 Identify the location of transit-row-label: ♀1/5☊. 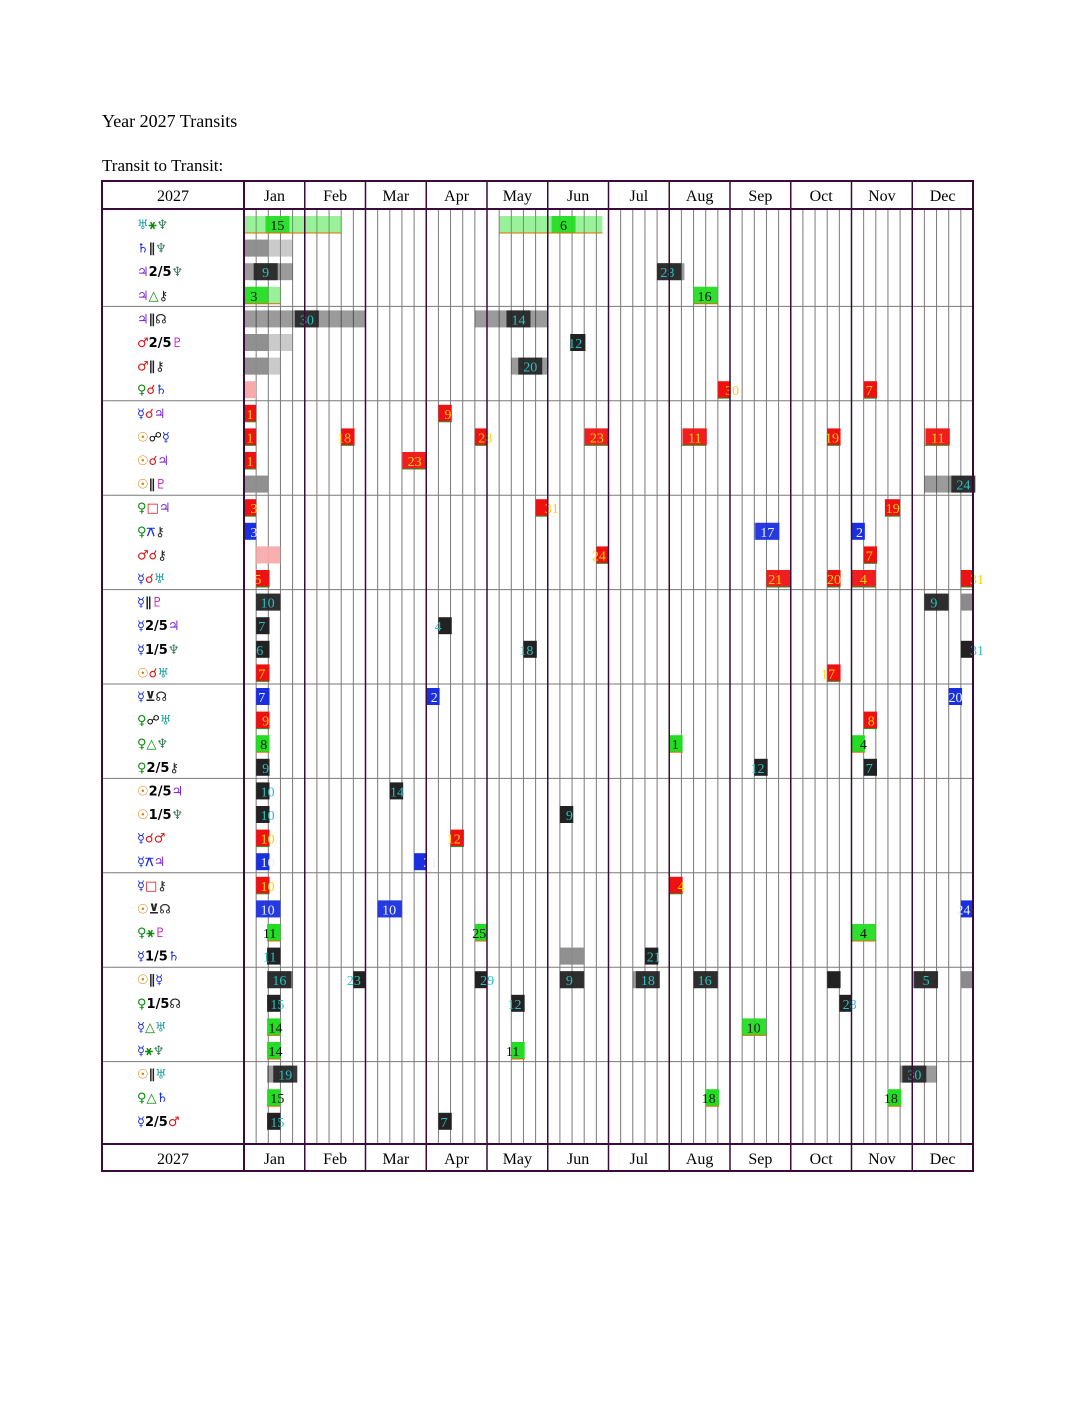
(159, 1004).